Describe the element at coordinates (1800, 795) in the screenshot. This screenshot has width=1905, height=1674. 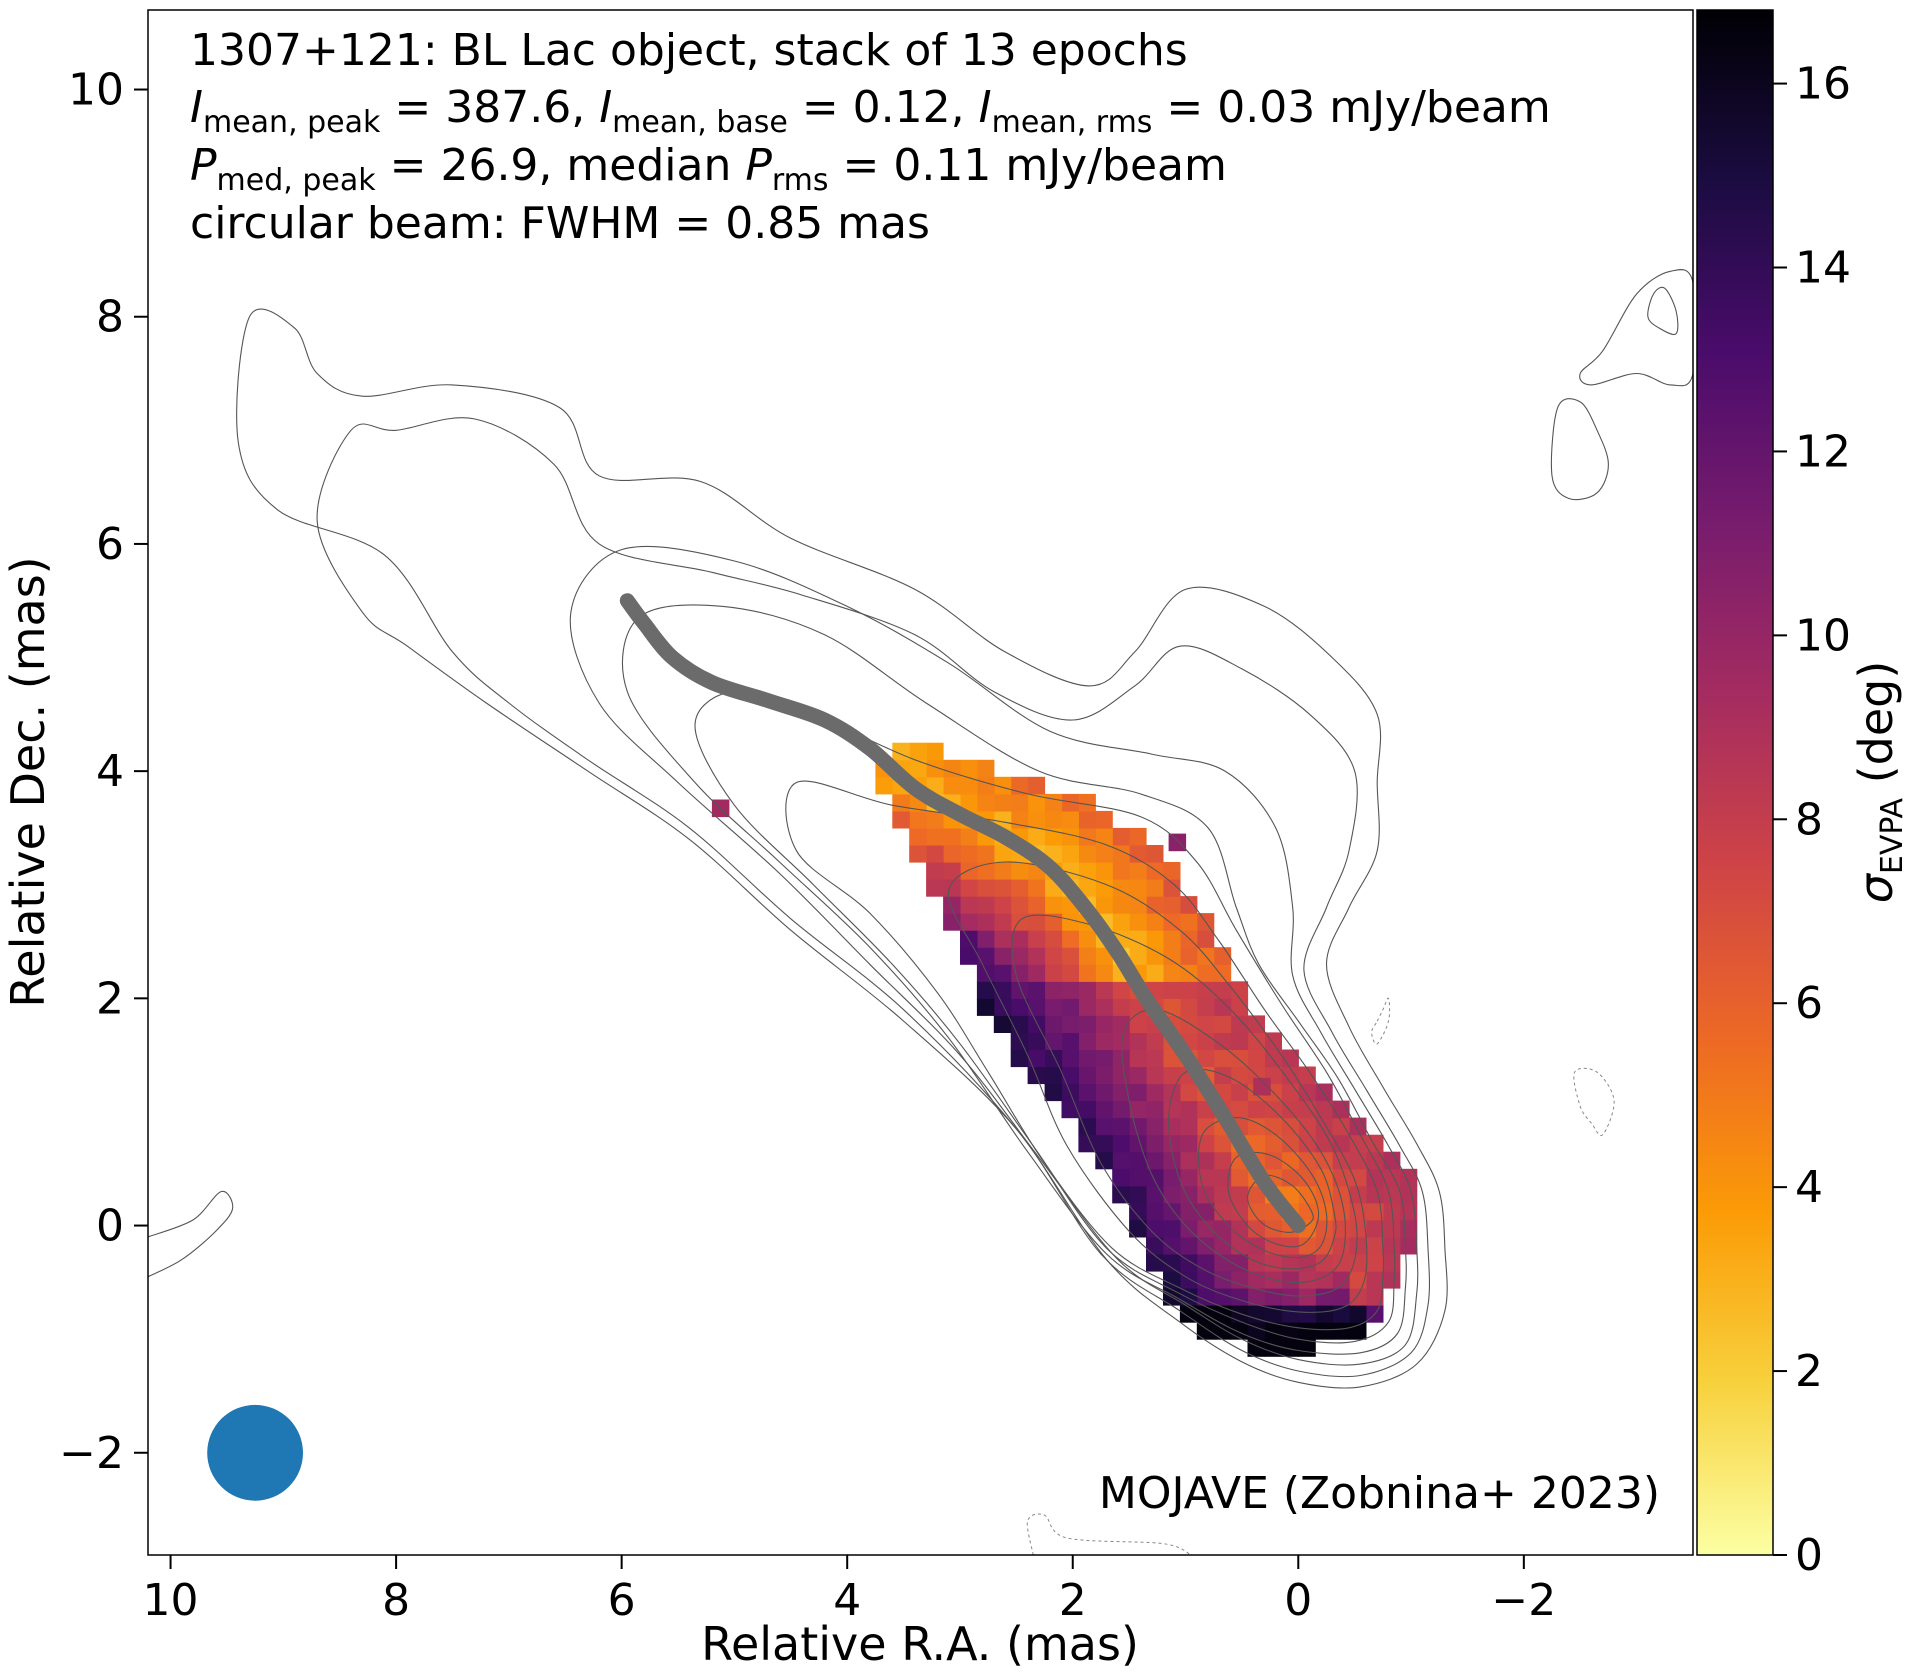
I see `colorbar: 0 2 4 6 8 10 12 14 16 σEVPA (deg)` at that location.